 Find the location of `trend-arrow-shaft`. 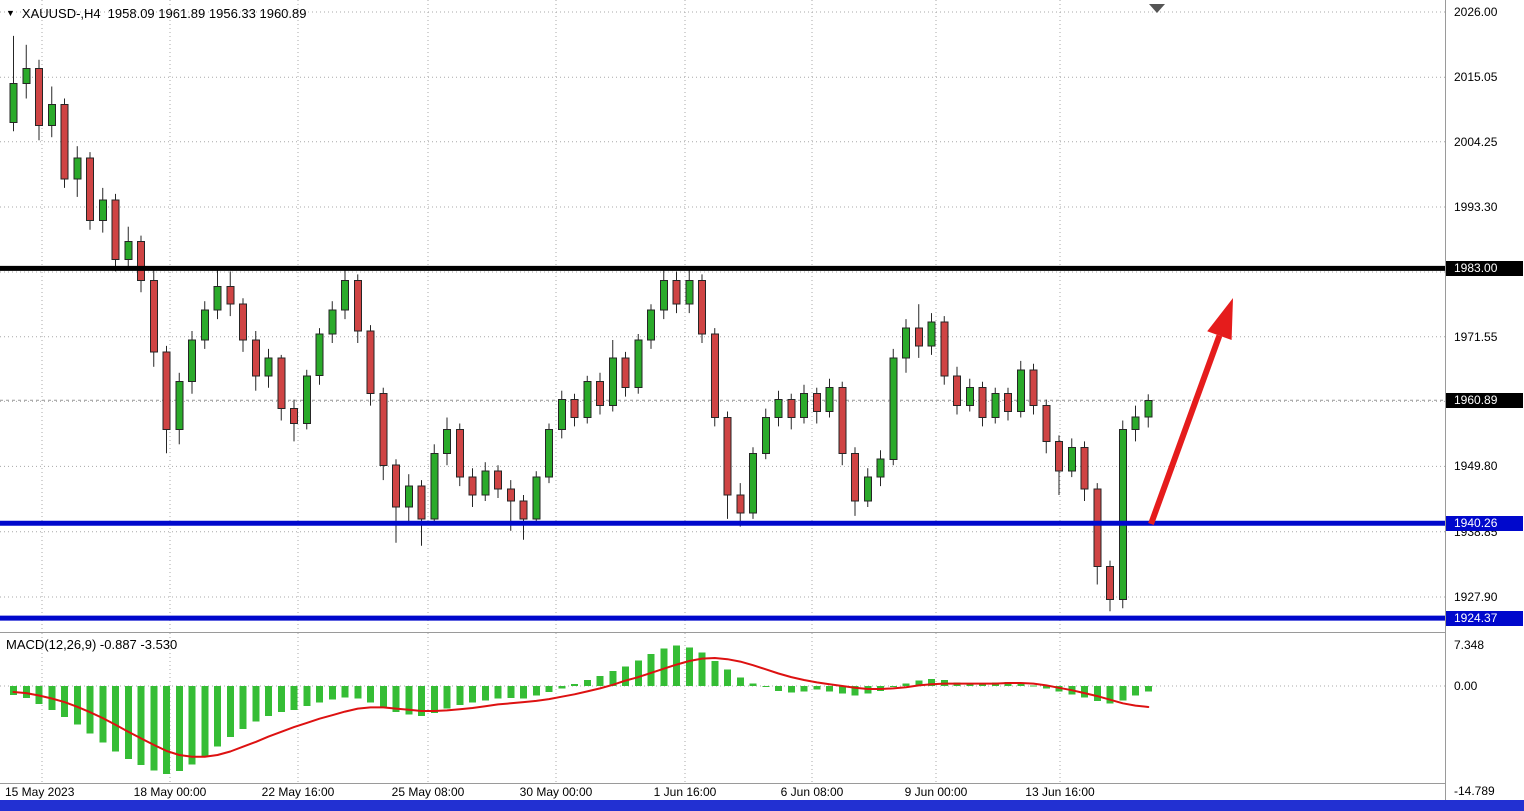

trend-arrow-shaft is located at coordinates (1185, 430).